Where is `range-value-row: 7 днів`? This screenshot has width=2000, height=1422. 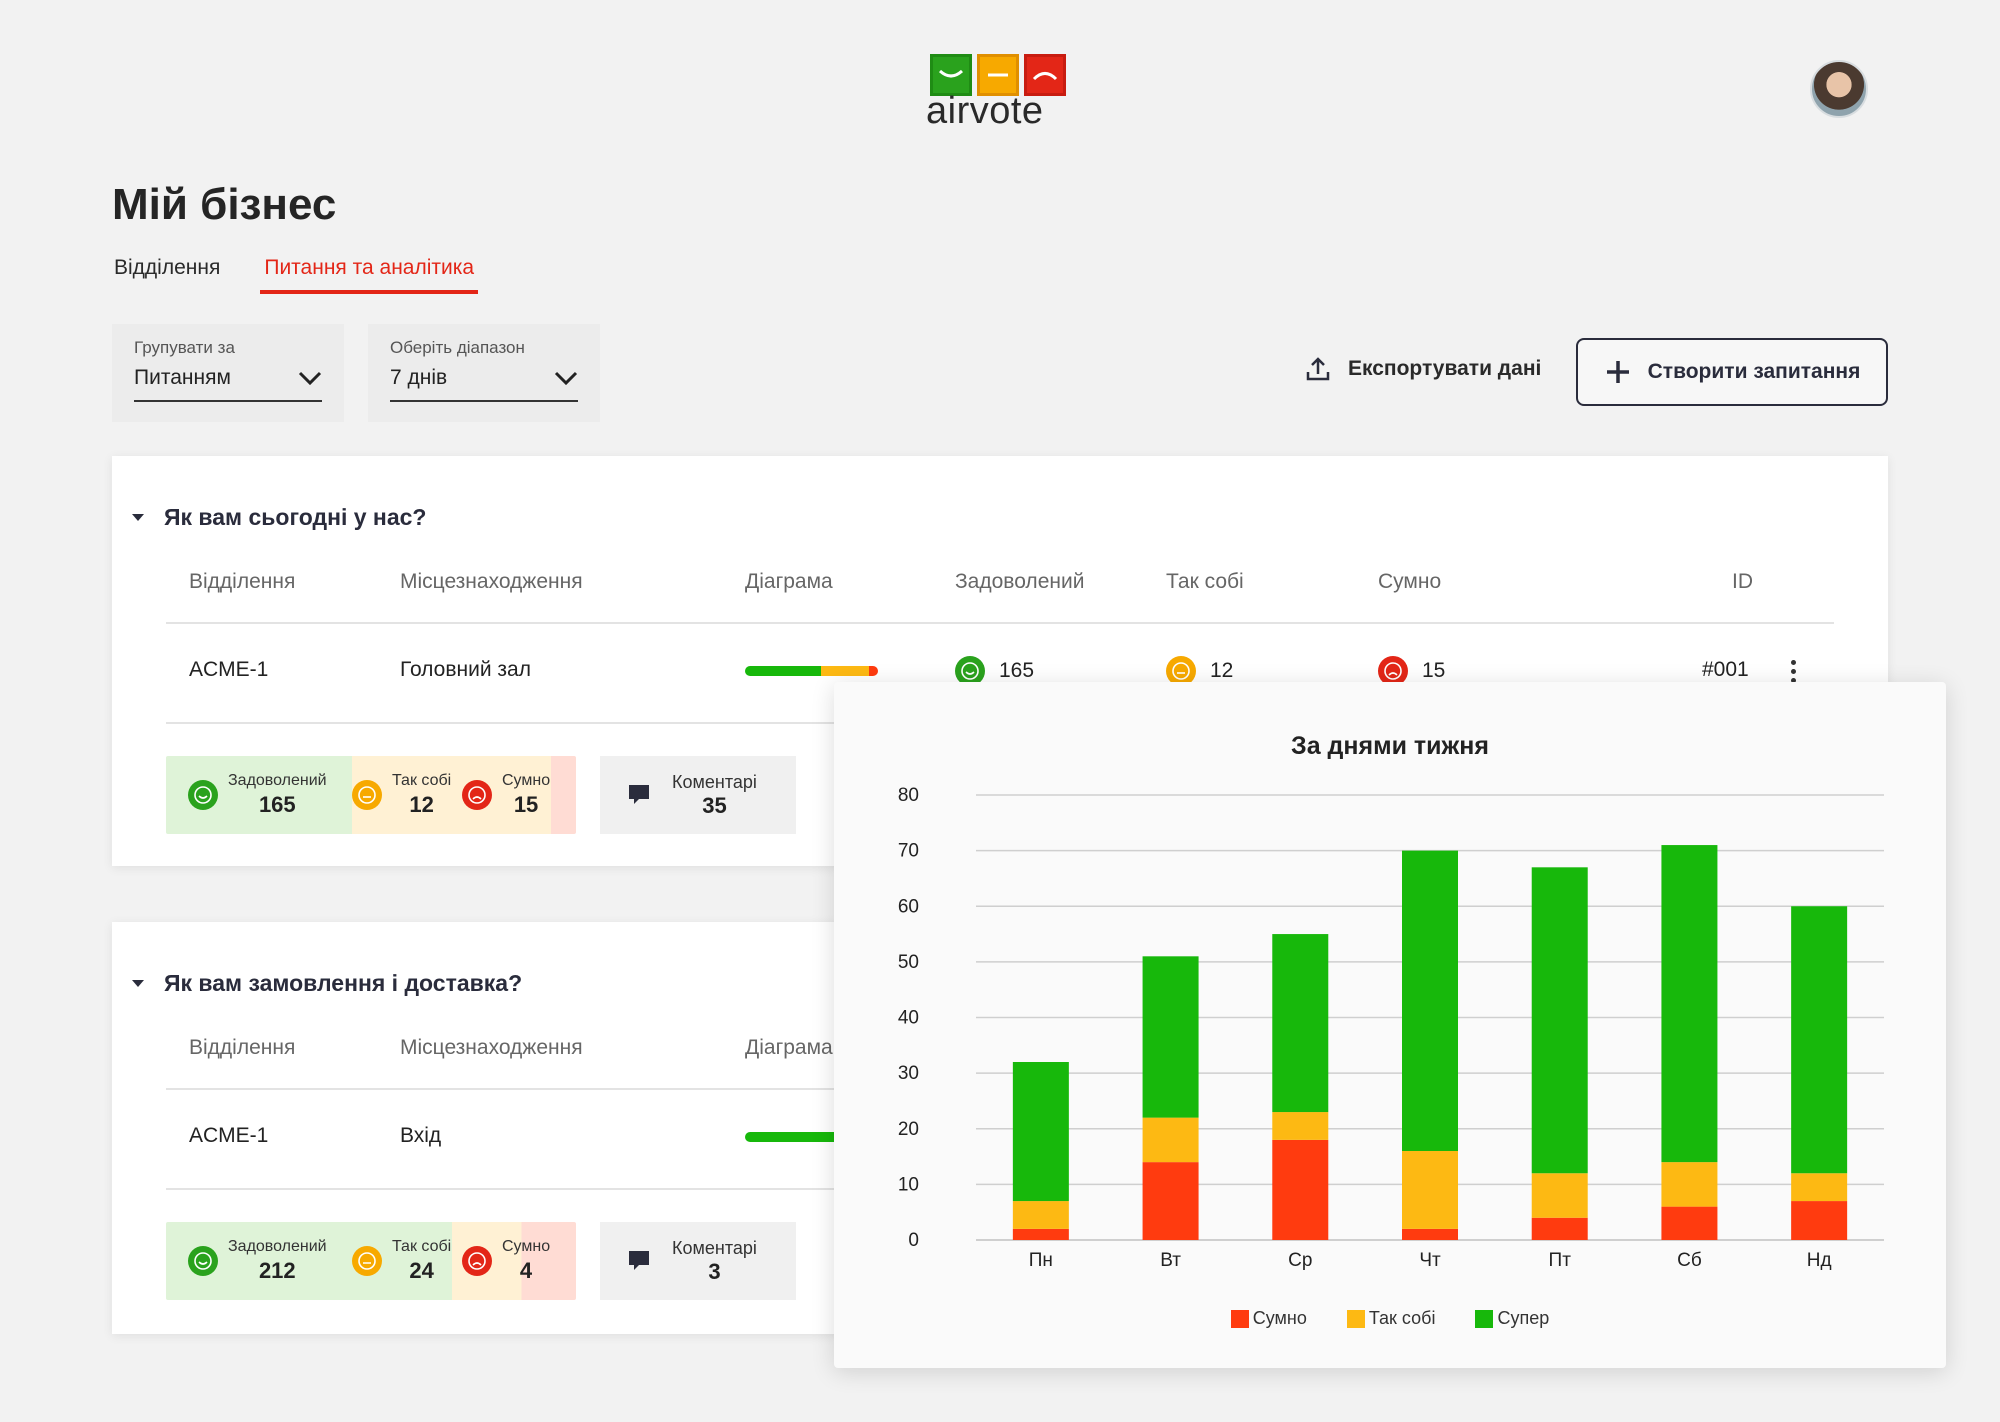
range-value-row: 7 днів is located at coordinates (484, 380).